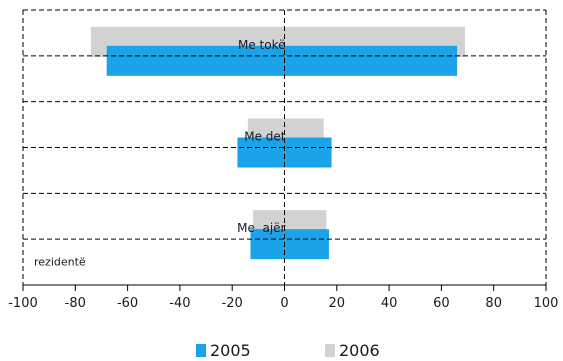 This screenshot has height=361, width=563. Describe the element at coordinates (359, 350) in the screenshot. I see `legend-label-2006: 2006` at that location.